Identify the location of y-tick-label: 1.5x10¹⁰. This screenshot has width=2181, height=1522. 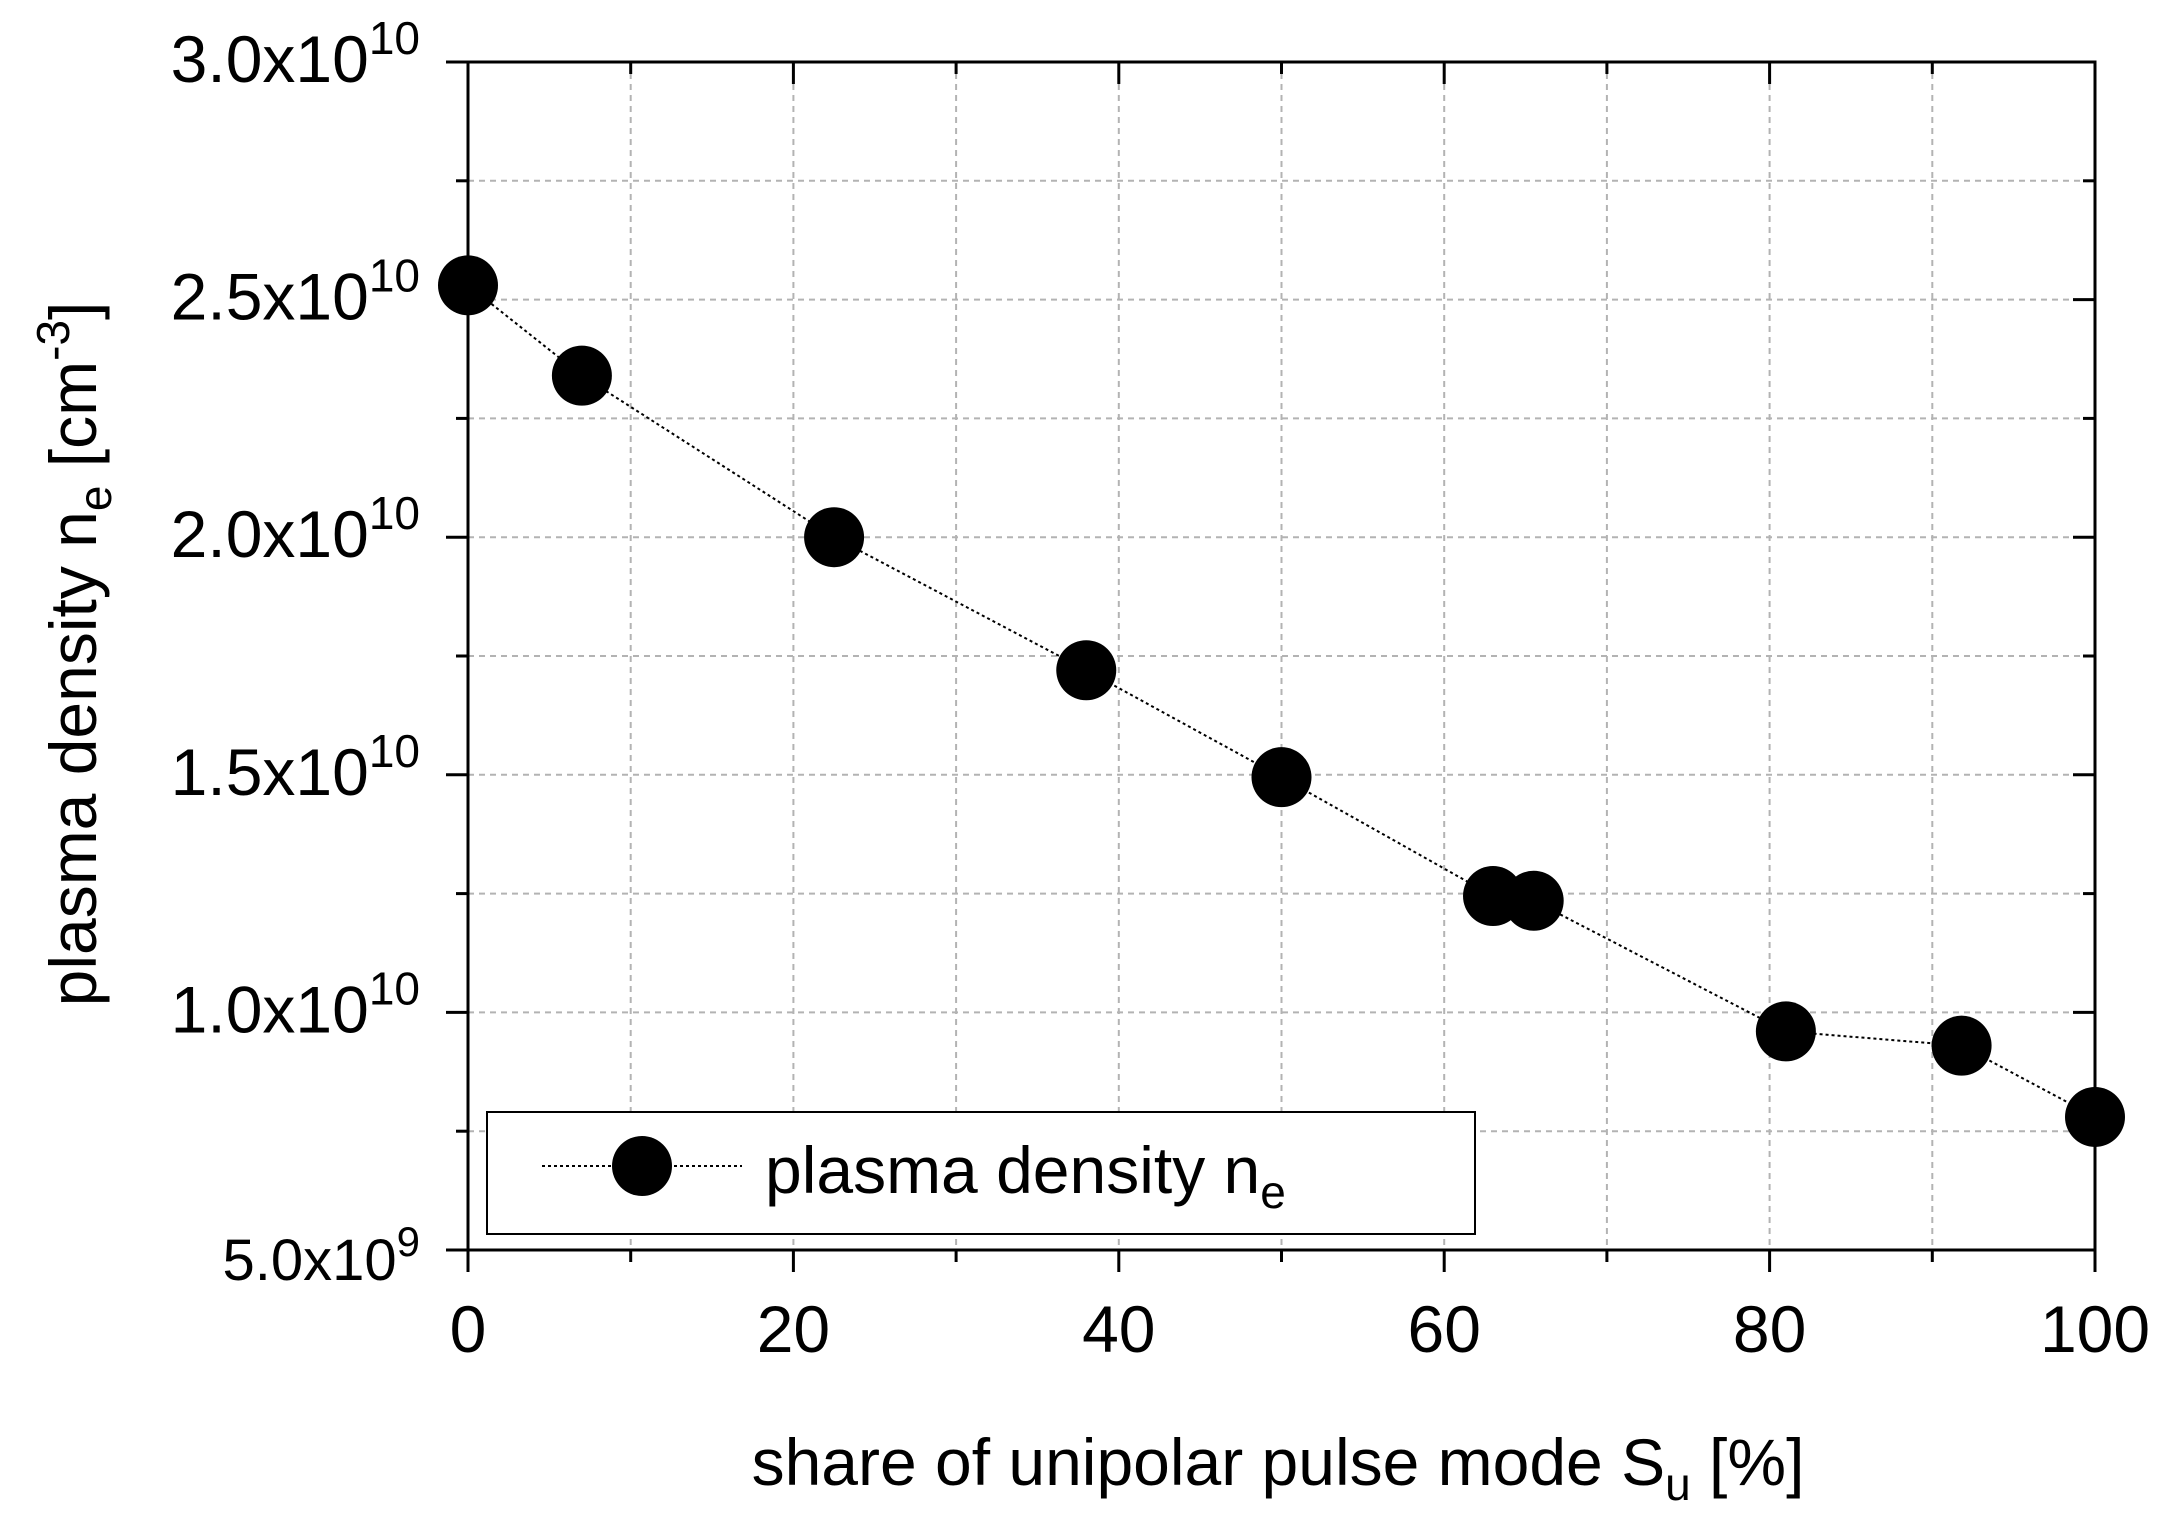
(295, 767).